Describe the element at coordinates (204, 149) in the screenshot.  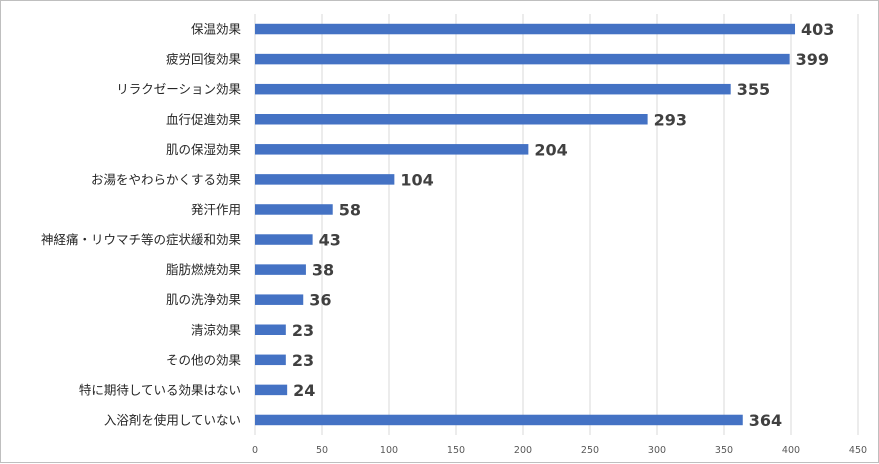
I see `category-label: 肌の保湿効果` at that location.